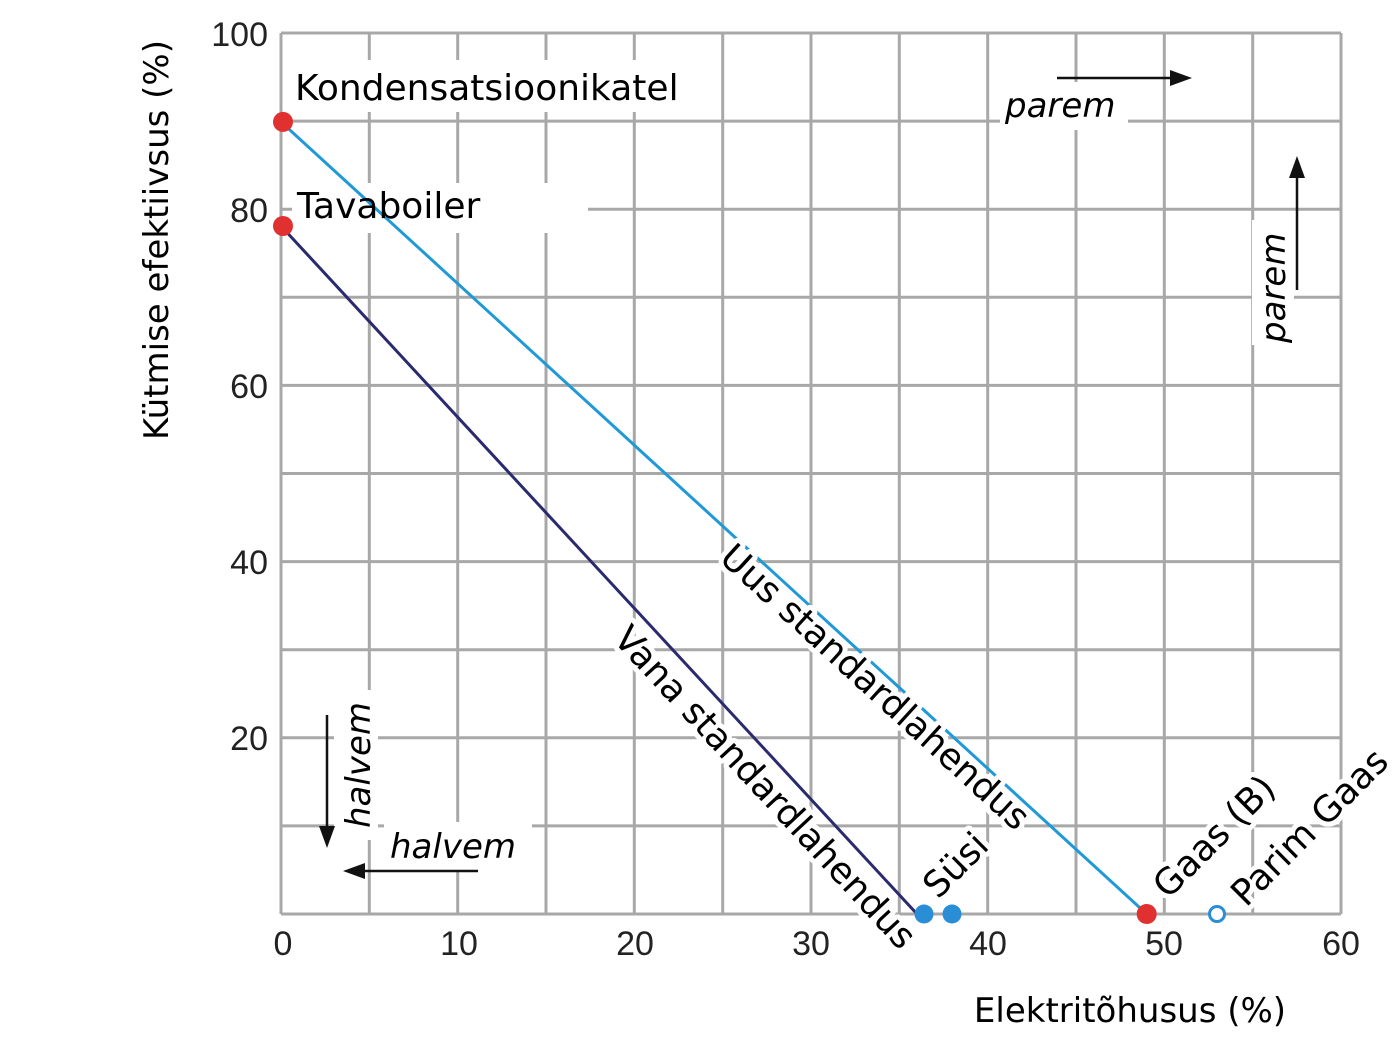 The width and height of the screenshot is (1400, 1041). Describe the element at coordinates (327, 781) in the screenshot. I see `arrow-down-icon` at that location.